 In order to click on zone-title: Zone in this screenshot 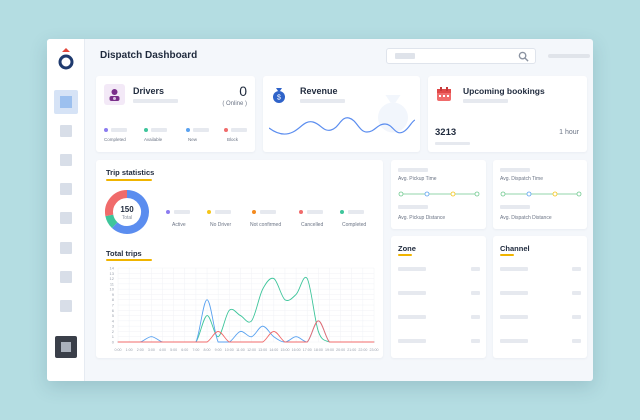, I will do `click(407, 248)`.